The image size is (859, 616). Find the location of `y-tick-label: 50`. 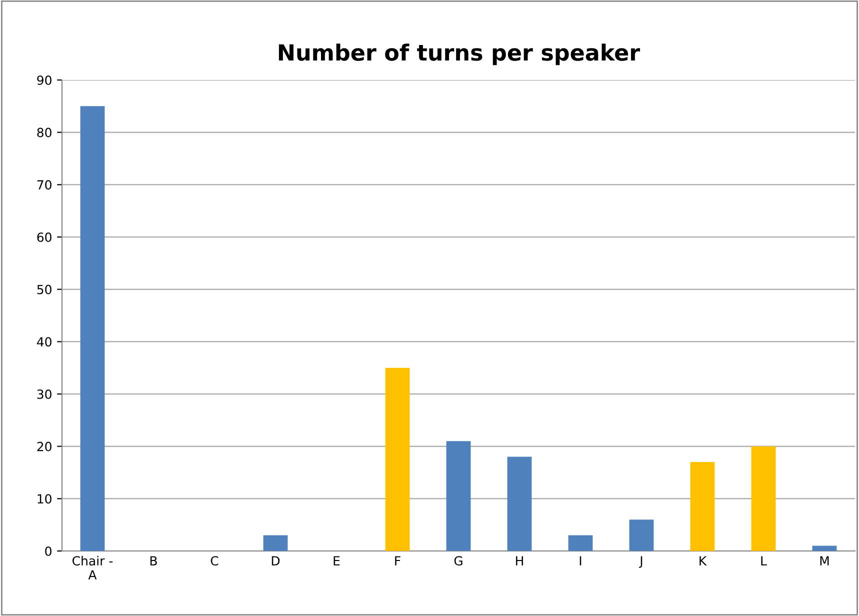

y-tick-label: 50 is located at coordinates (44, 289).